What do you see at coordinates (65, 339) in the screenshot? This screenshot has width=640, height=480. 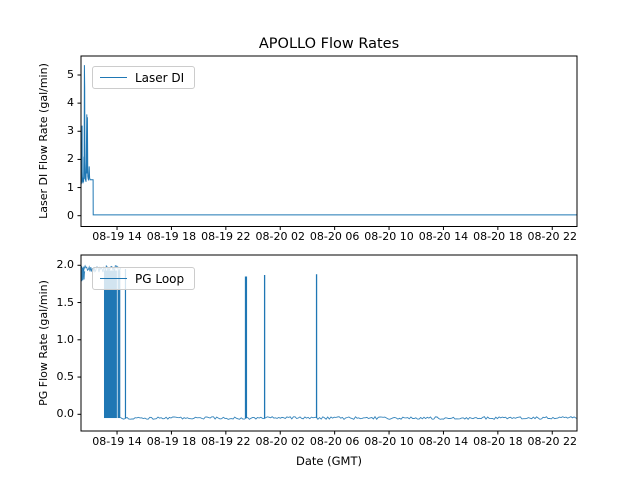 I see `y-tick-label: 1.0` at bounding box center [65, 339].